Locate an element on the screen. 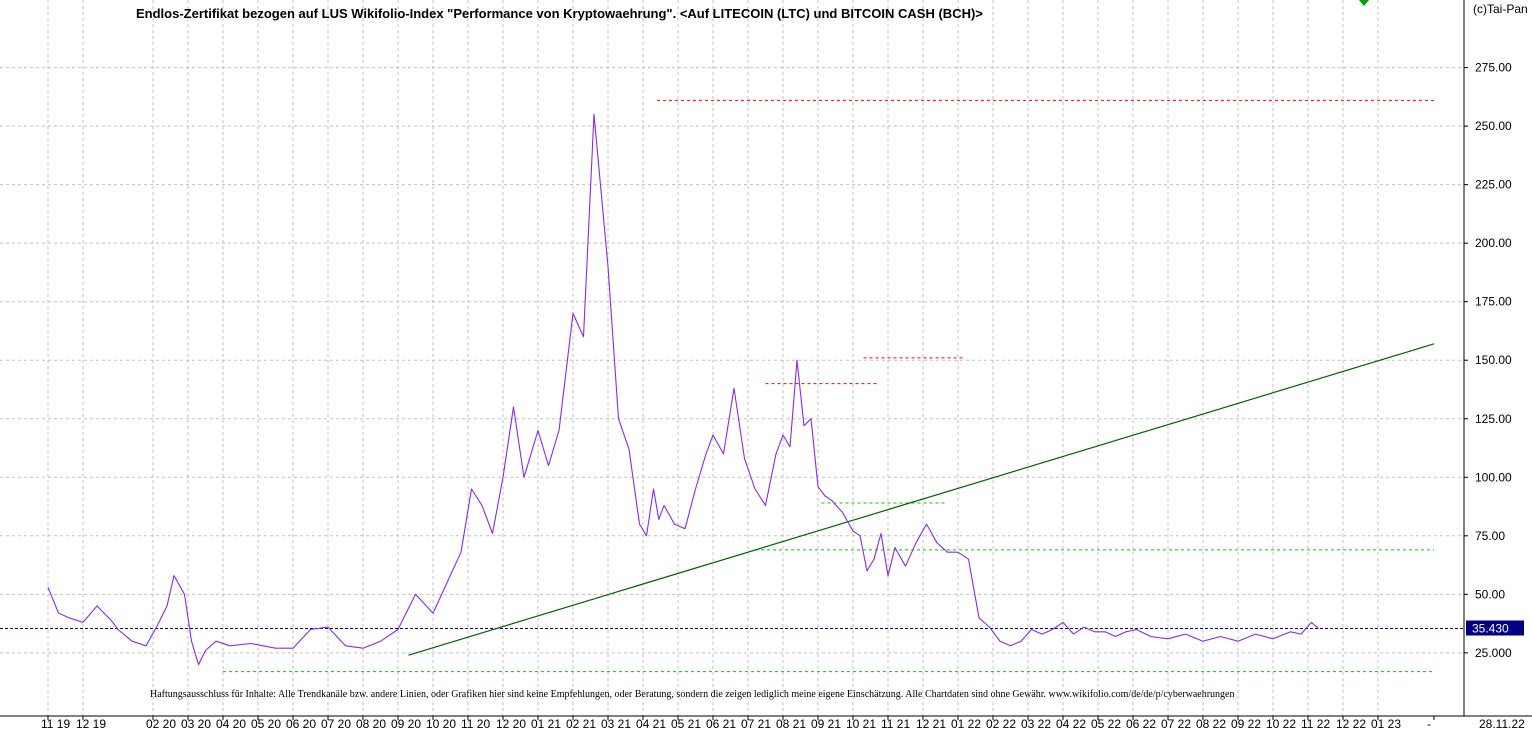 This screenshot has height=737, width=1532. x-tick-label: 08 22 is located at coordinates (1211, 724).